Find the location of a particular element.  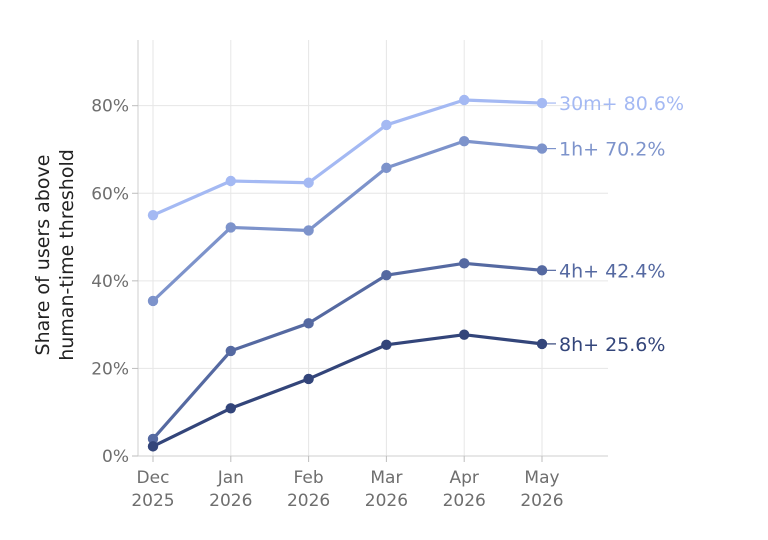

end-label-1h+: 1h+ 70.2% is located at coordinates (612, 150).